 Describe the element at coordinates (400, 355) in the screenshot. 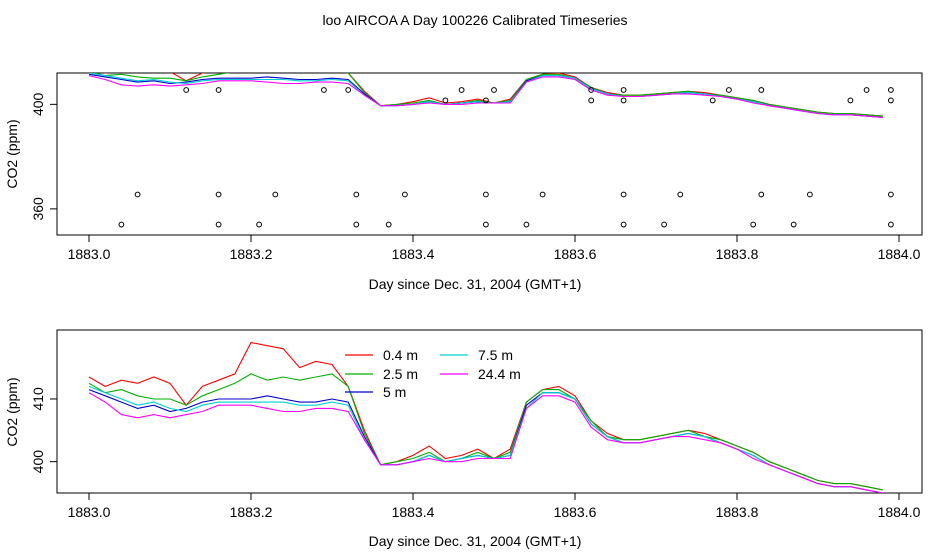

I see `legend-label: 0.4 m` at that location.